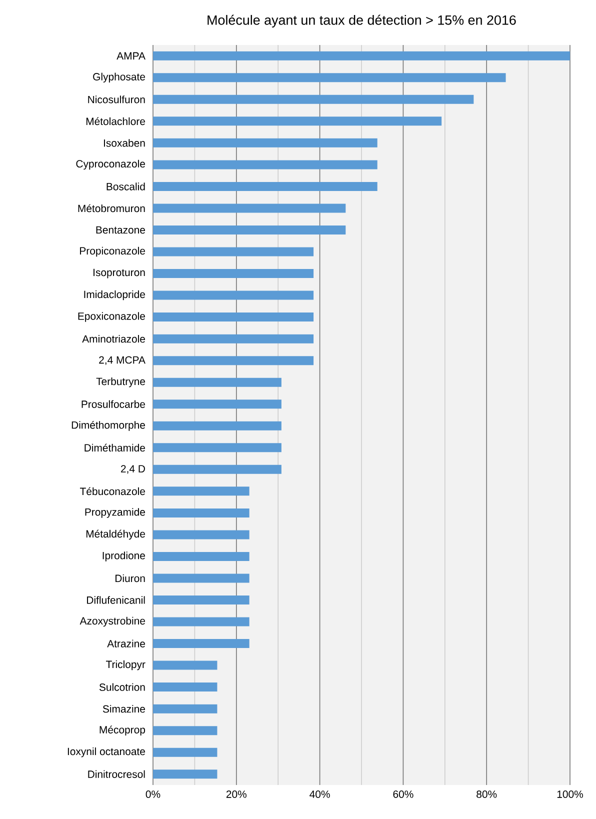 The image size is (596, 819). I want to click on x-tick-label: 40%, so click(320, 794).